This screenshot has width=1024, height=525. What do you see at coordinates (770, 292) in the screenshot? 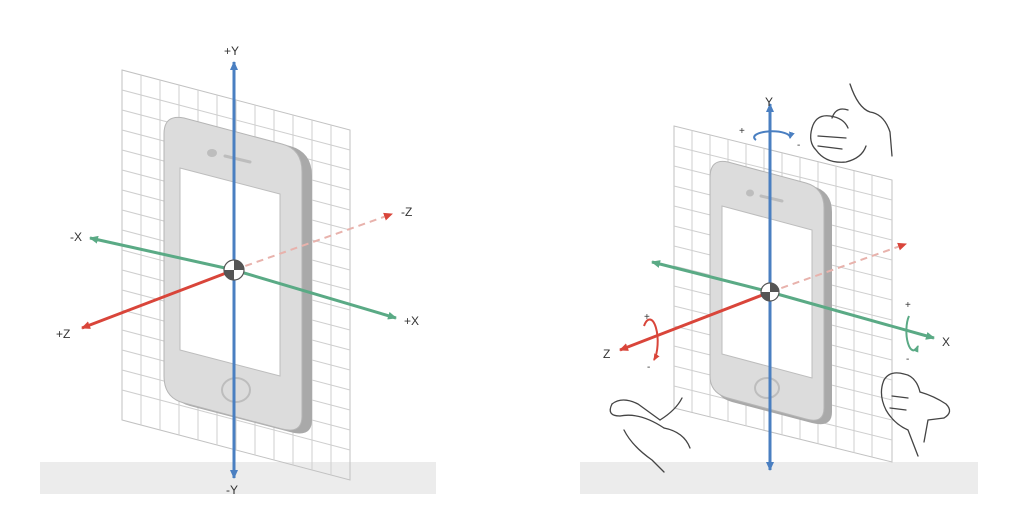
I see `right-origin-ball` at bounding box center [770, 292].